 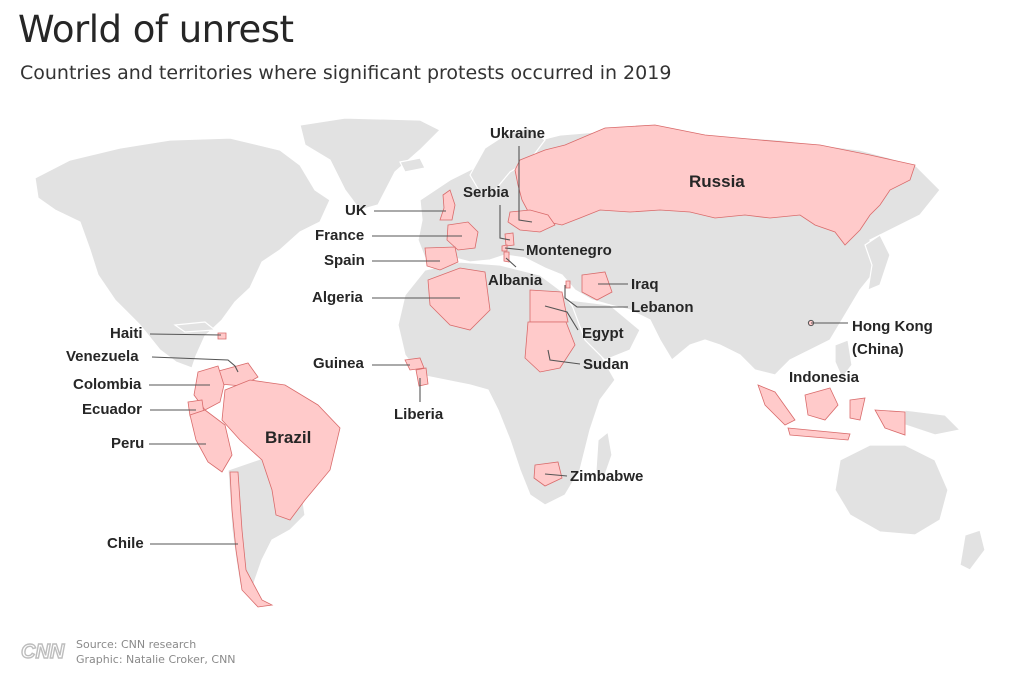 What do you see at coordinates (195, 327) in the screenshot?
I see `land-cuba` at bounding box center [195, 327].